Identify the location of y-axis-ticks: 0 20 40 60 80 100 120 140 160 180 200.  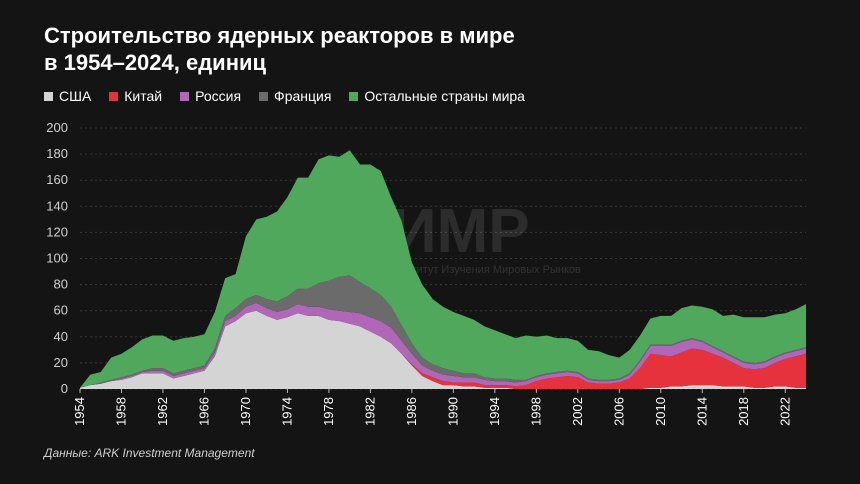
(57, 258).